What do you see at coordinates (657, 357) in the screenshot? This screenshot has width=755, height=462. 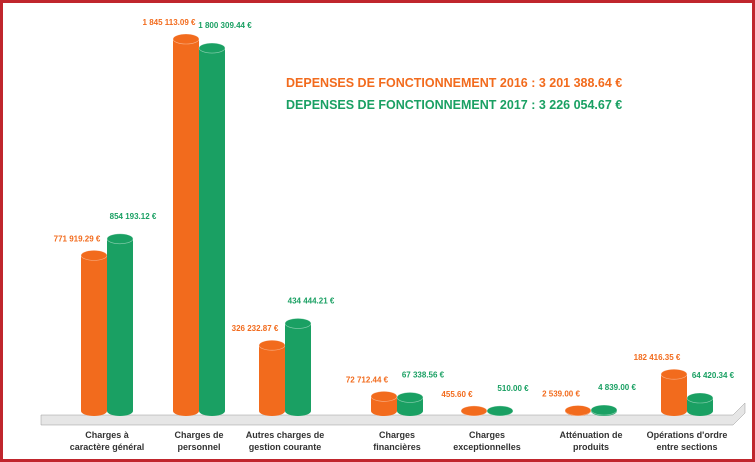 I see `data-label: 182 416.35 €` at bounding box center [657, 357].